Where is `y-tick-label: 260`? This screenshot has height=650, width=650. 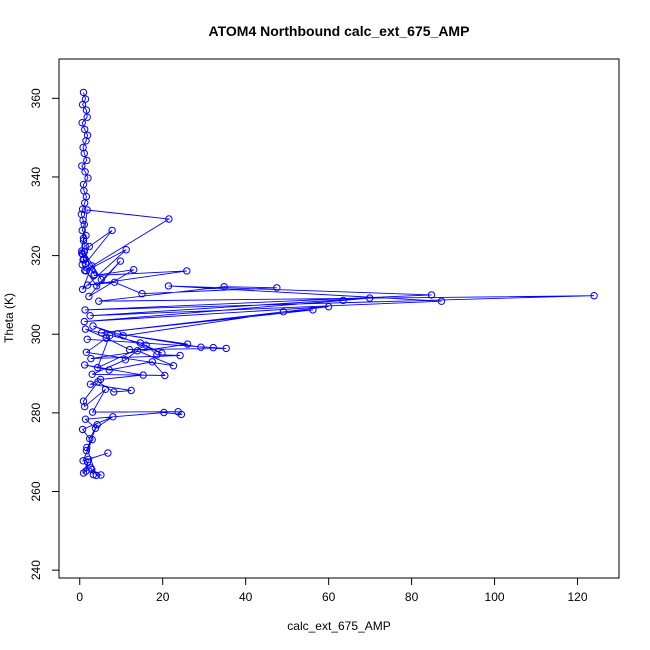 y-tick-label: 260 is located at coordinates (36, 491).